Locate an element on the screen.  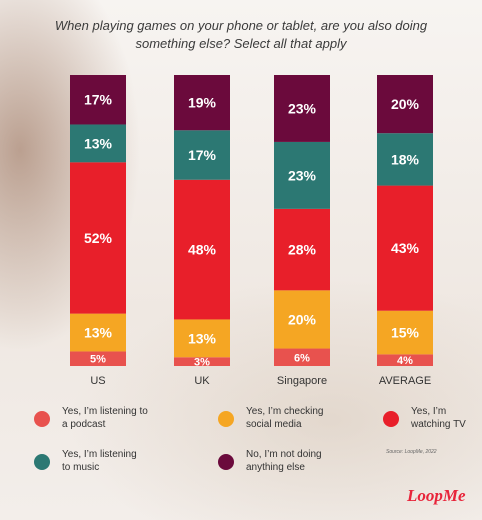
bar-value-label: 52% is located at coordinates (98, 238).